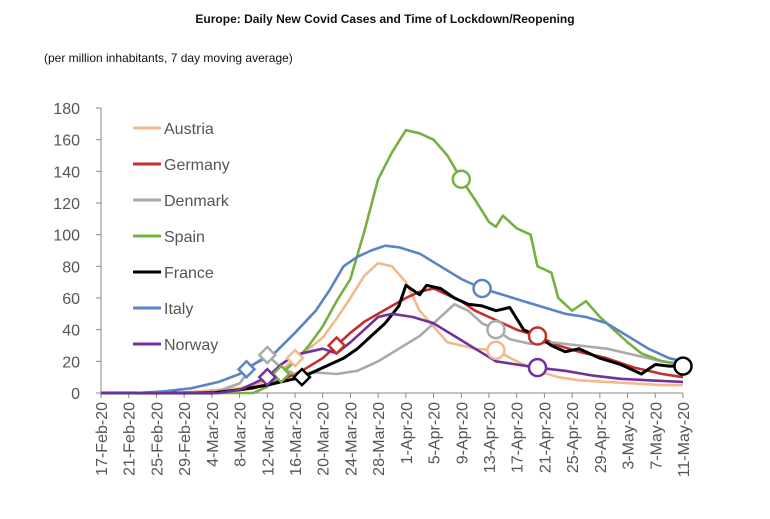 This screenshot has height=519, width=770. I want to click on legend-label-germany: Germany, so click(197, 165).